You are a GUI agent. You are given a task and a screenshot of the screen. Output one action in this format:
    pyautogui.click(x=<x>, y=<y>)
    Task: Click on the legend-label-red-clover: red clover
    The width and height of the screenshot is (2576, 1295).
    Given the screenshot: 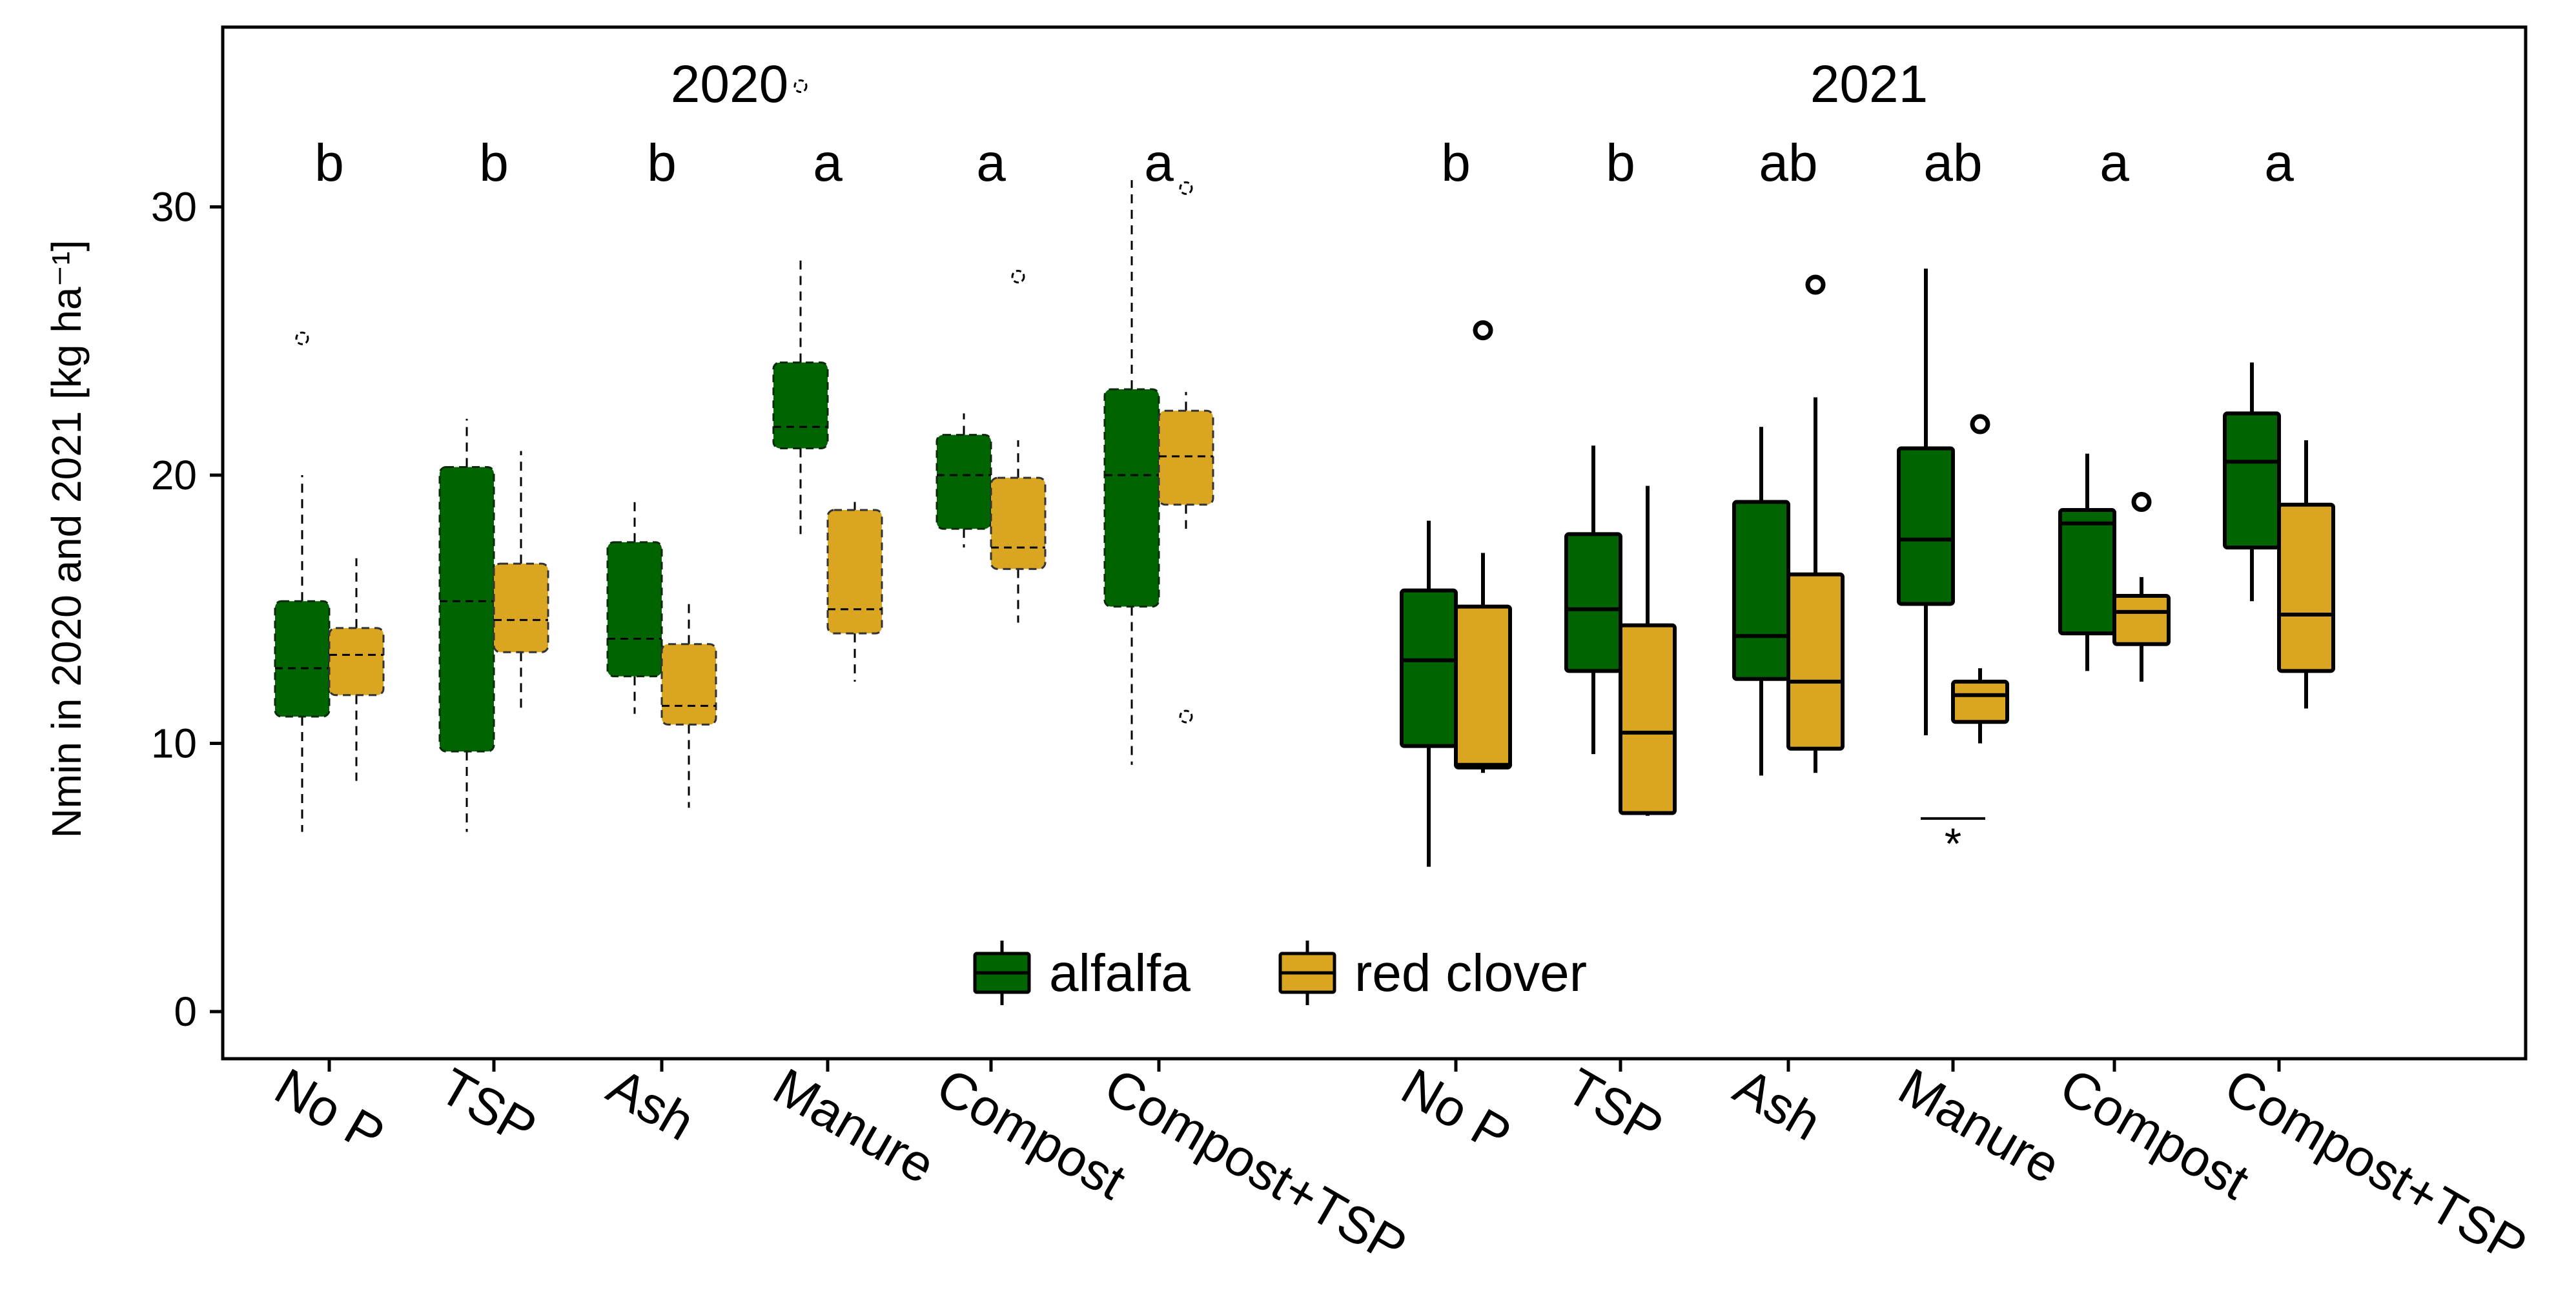 What is the action you would take?
    pyautogui.click(x=1471, y=973)
    